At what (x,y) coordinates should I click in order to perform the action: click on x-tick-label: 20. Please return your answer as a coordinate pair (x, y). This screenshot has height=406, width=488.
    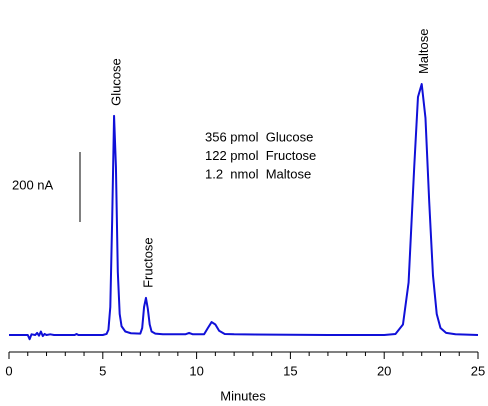
    Looking at the image, I should click on (384, 370).